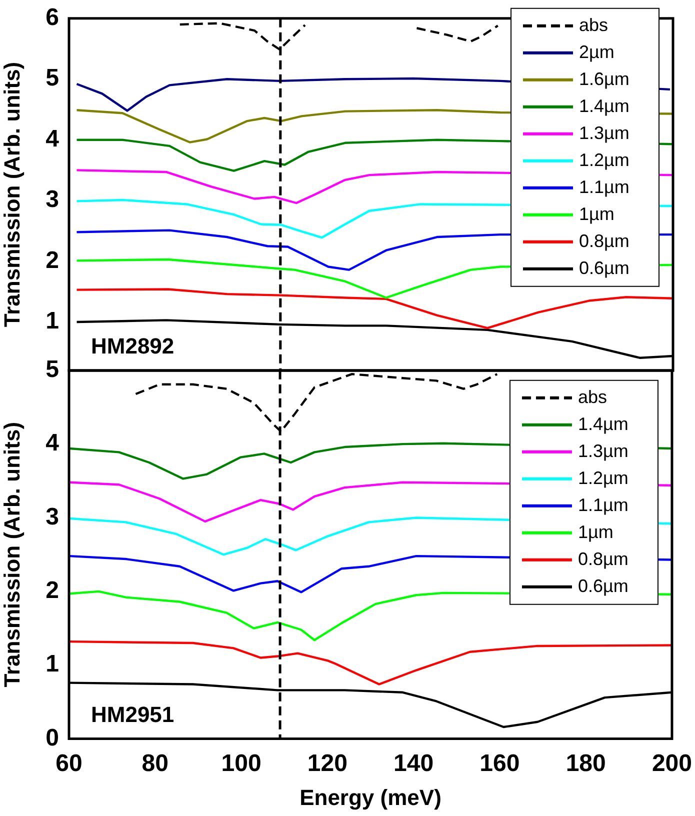 This screenshot has width=695, height=816. Describe the element at coordinates (586, 763) in the screenshot. I see `x-tick-label: 180` at that location.